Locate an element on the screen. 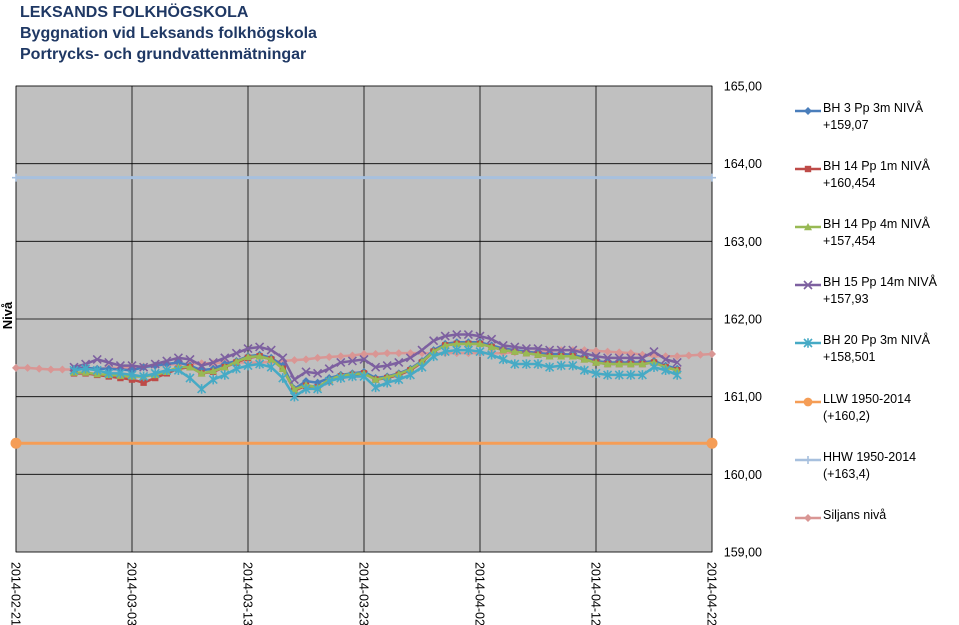 Image resolution: width=959 pixels, height=625 pixels. y-tick-label: 162,00 is located at coordinates (743, 320).